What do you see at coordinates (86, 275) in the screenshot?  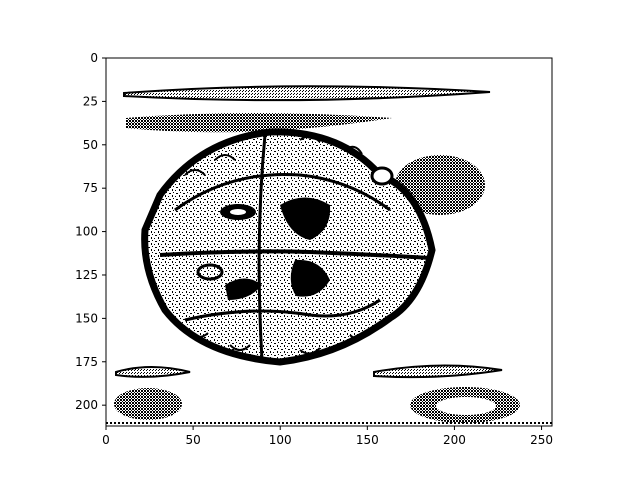 I see `y-tick-label: 125` at bounding box center [86, 275].